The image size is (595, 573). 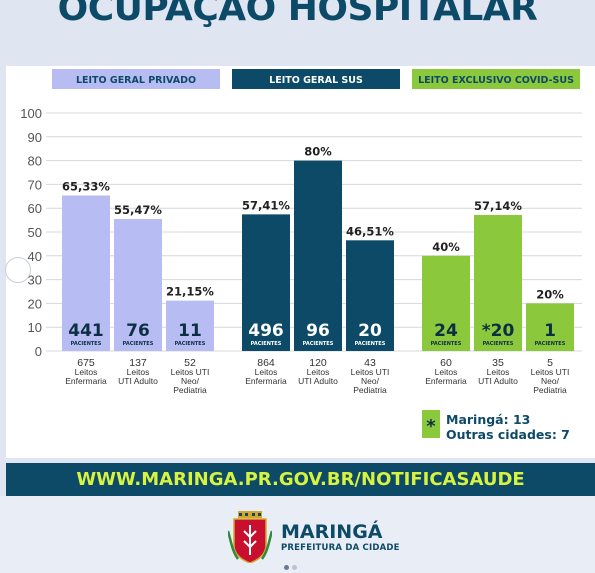 I want to click on y-tick-label: 100, so click(x=31, y=113).